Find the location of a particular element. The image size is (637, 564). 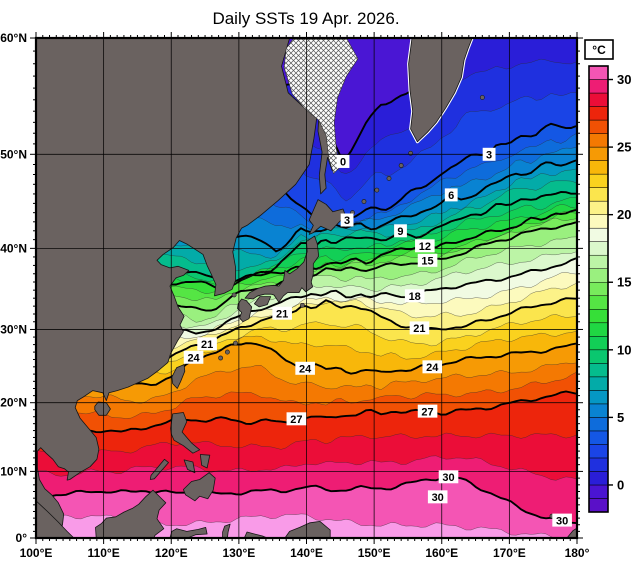

contour-label: 18 is located at coordinates (414, 296).